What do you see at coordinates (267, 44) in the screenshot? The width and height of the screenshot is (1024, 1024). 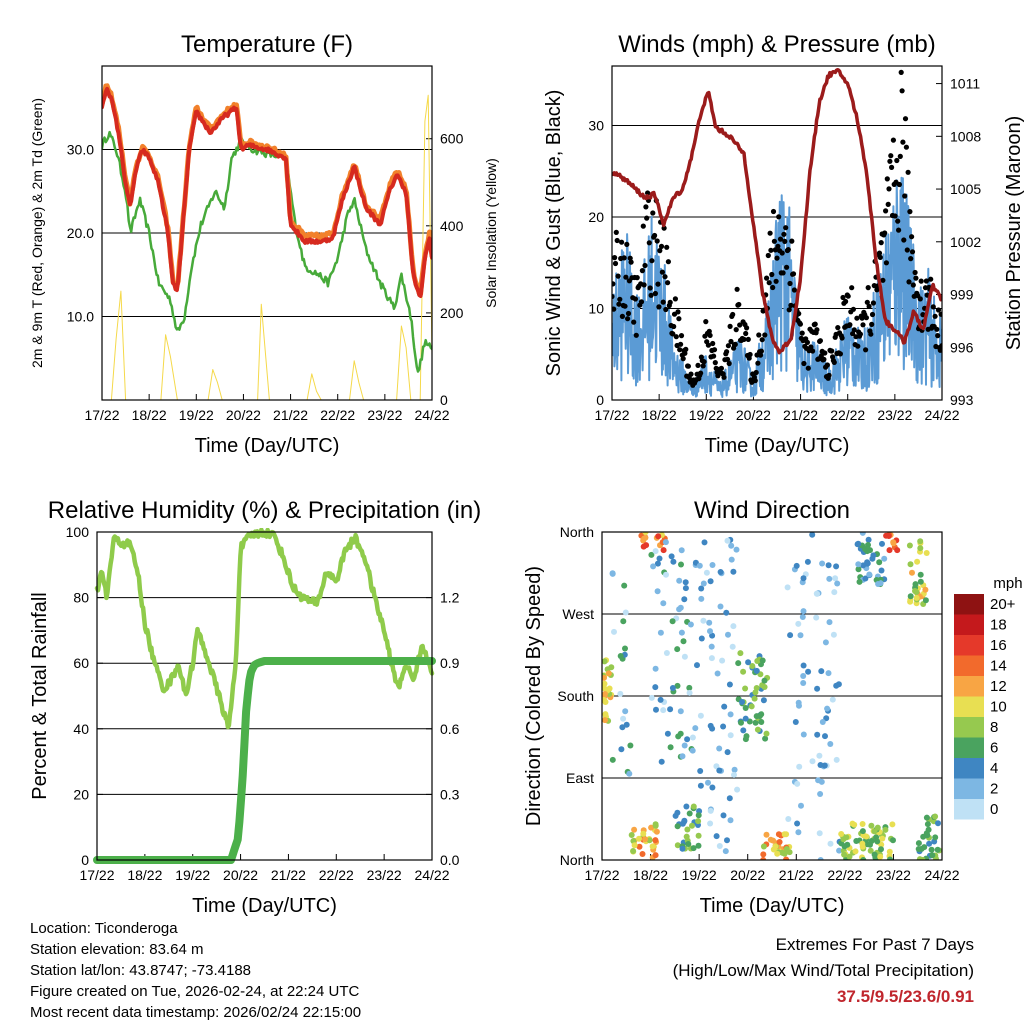 I see `temperature-title: Temperature (F)` at bounding box center [267, 44].